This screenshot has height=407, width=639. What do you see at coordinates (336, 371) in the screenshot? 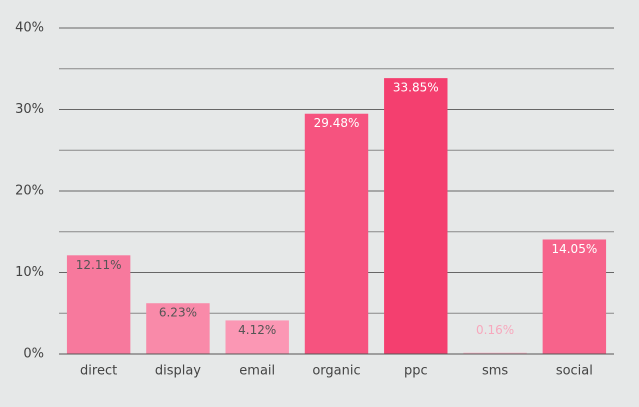
I see `x-tick-label: organic` at bounding box center [336, 371].